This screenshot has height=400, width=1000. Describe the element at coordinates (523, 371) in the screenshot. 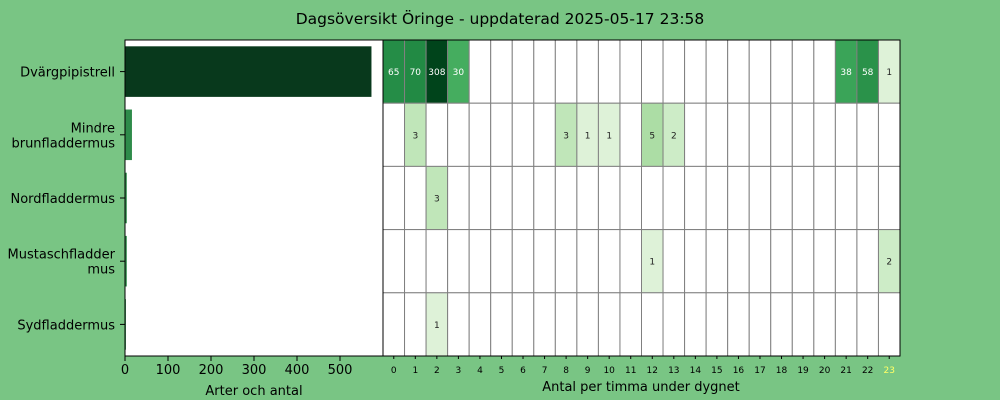

I see `heatmap-hour-label: 6` at that location.